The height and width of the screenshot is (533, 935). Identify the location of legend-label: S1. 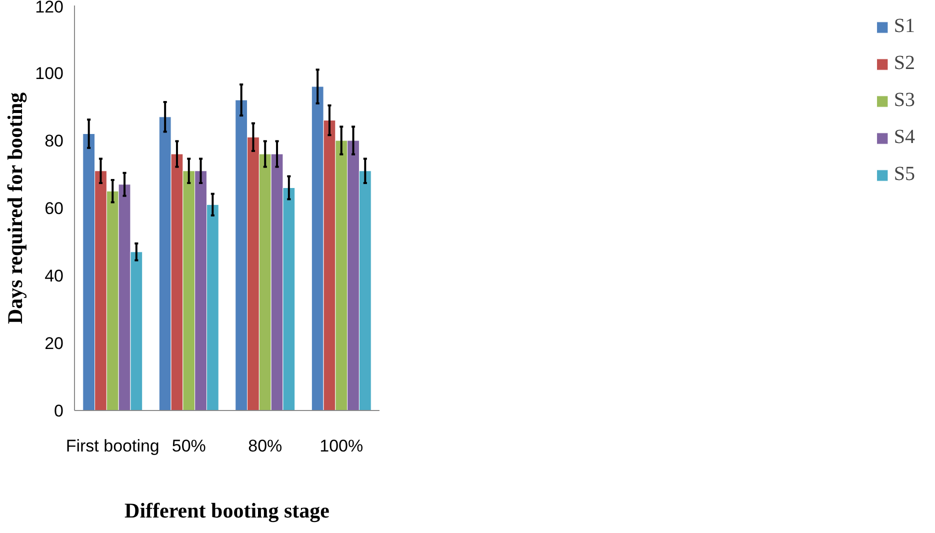
(904, 26).